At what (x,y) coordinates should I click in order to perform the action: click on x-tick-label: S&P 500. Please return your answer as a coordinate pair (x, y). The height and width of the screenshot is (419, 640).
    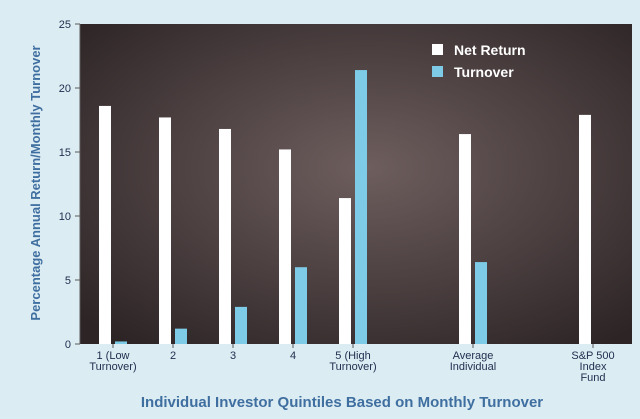
    Looking at the image, I should click on (592, 356).